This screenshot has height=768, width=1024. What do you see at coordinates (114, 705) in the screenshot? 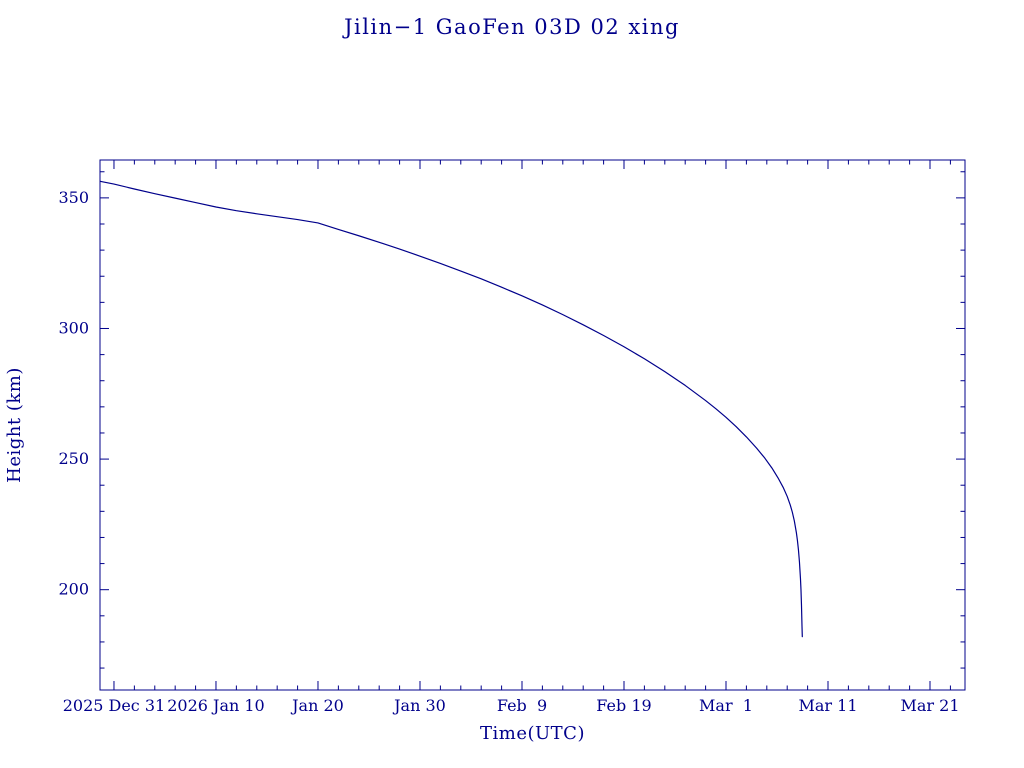
I see `x-tick-label: 2025 Dec 31` at bounding box center [114, 705].